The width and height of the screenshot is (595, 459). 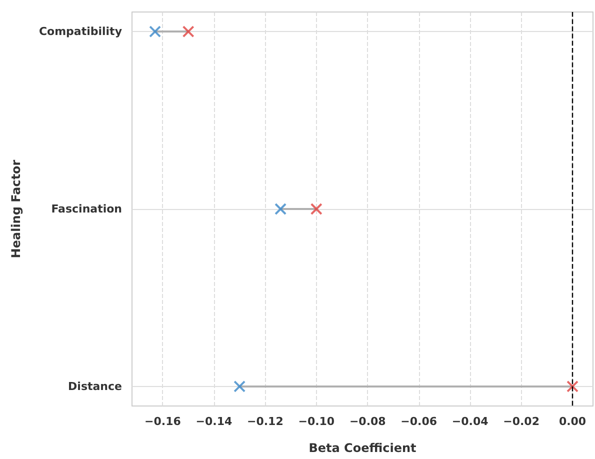 What do you see at coordinates (80, 31) in the screenshot?
I see `y-tick-label: Compatibility` at bounding box center [80, 31].